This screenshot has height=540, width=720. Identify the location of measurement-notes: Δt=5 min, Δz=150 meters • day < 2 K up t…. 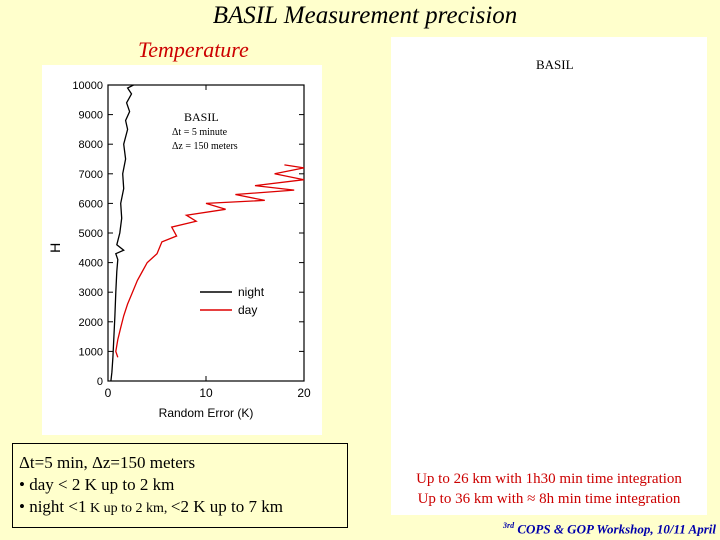
(180, 485).